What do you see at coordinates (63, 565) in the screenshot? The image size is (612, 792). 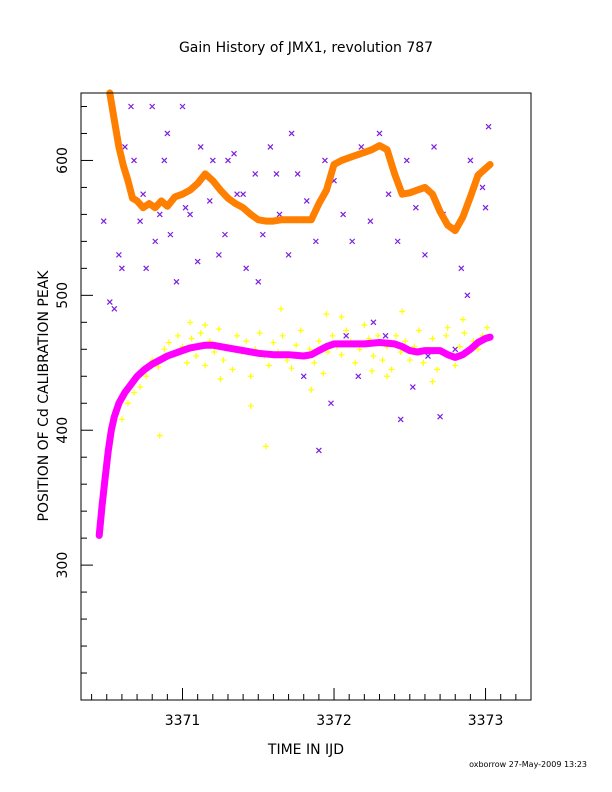 I see `y-tick-label: 300` at bounding box center [63, 565].